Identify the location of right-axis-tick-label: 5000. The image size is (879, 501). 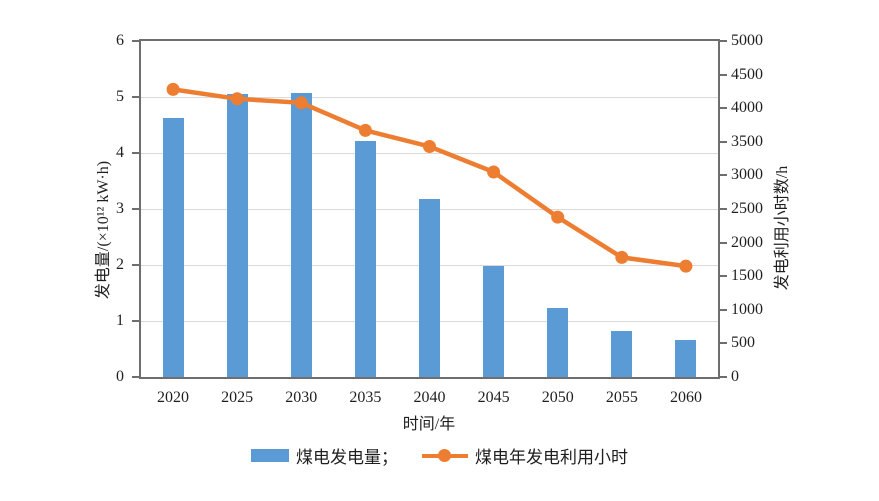
(747, 40).